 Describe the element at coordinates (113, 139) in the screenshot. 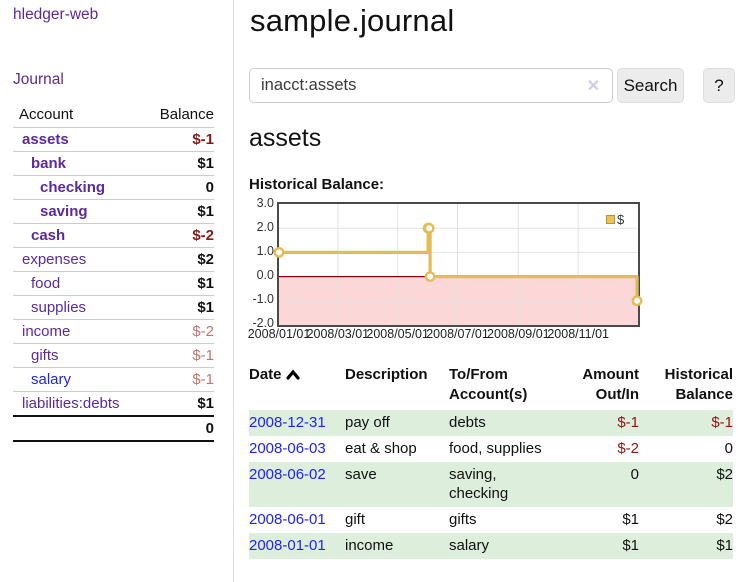

I see `account-row: assets $-1` at that location.